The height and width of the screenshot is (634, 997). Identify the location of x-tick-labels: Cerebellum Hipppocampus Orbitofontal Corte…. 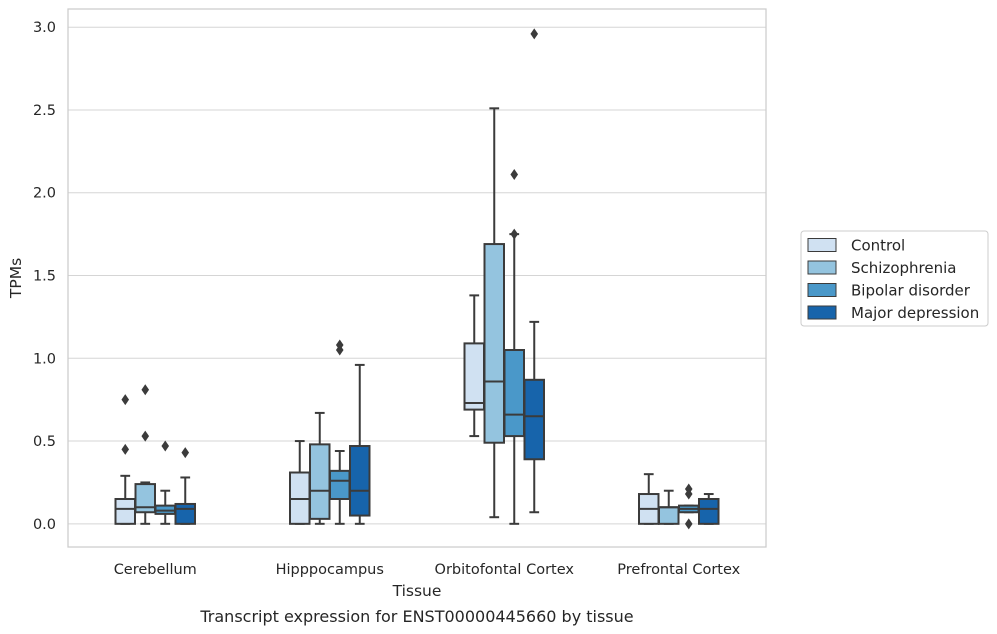
(427, 570).